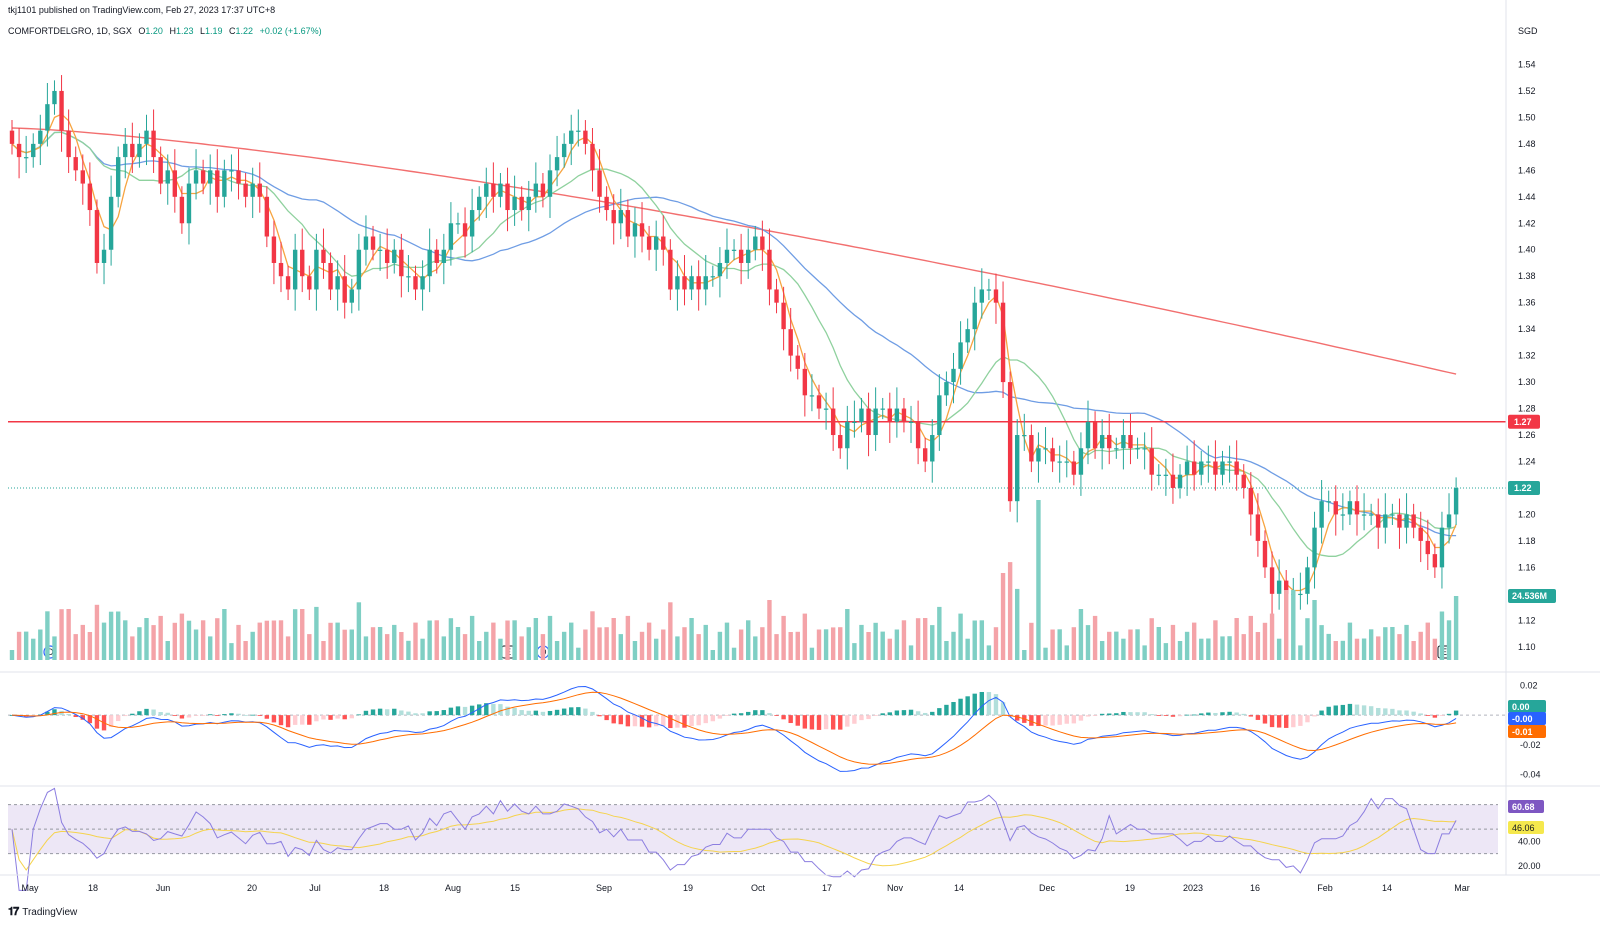  I want to click on time-axis-label: 14, so click(1387, 888).